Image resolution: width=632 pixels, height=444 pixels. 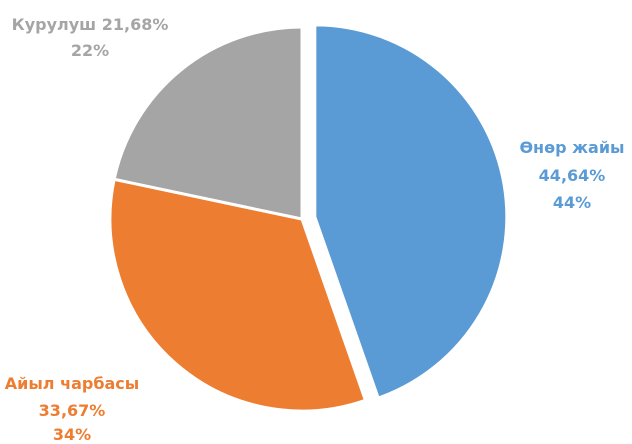 I want to click on label-ayil-charbasy: Айыл чарбасы, so click(x=72, y=383).